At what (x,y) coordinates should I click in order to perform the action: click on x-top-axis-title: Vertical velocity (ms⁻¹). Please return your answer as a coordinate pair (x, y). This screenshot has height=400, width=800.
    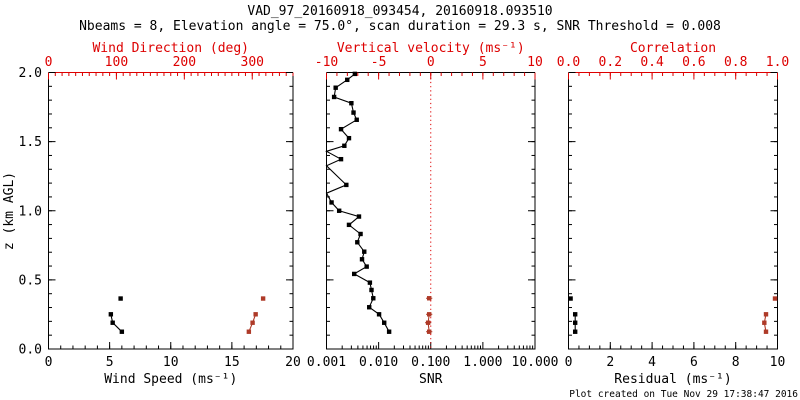
    Looking at the image, I should click on (431, 48).